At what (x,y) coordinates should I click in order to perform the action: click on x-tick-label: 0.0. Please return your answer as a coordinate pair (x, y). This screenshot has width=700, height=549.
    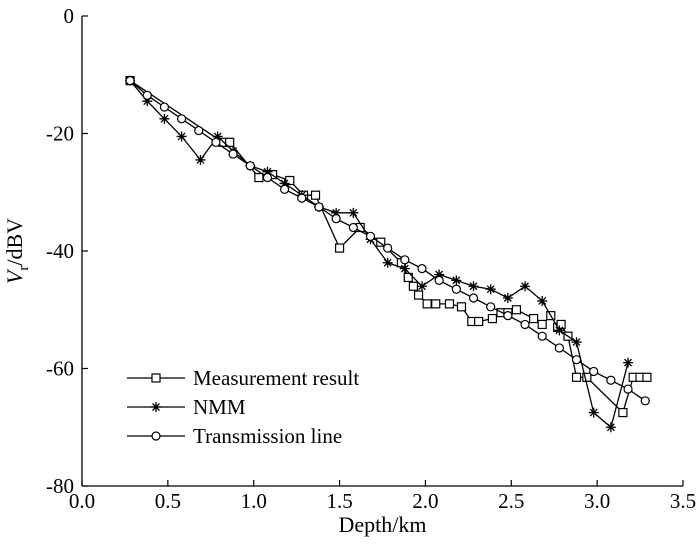
    Looking at the image, I should click on (82, 501).